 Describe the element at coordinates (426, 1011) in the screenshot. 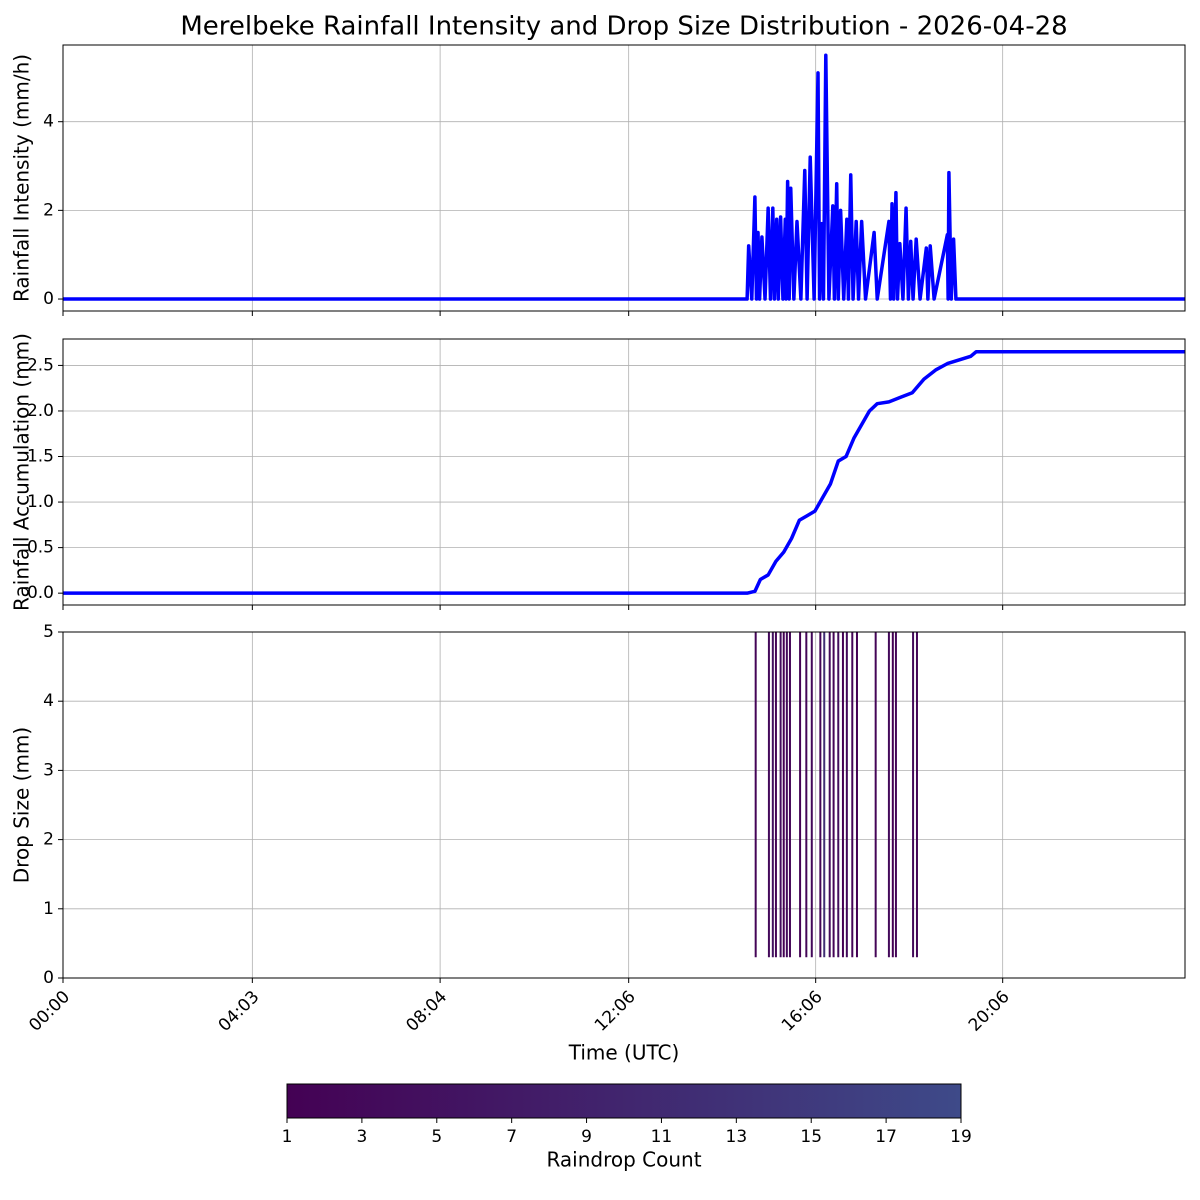

I see `x-tick-label: 08:04` at that location.